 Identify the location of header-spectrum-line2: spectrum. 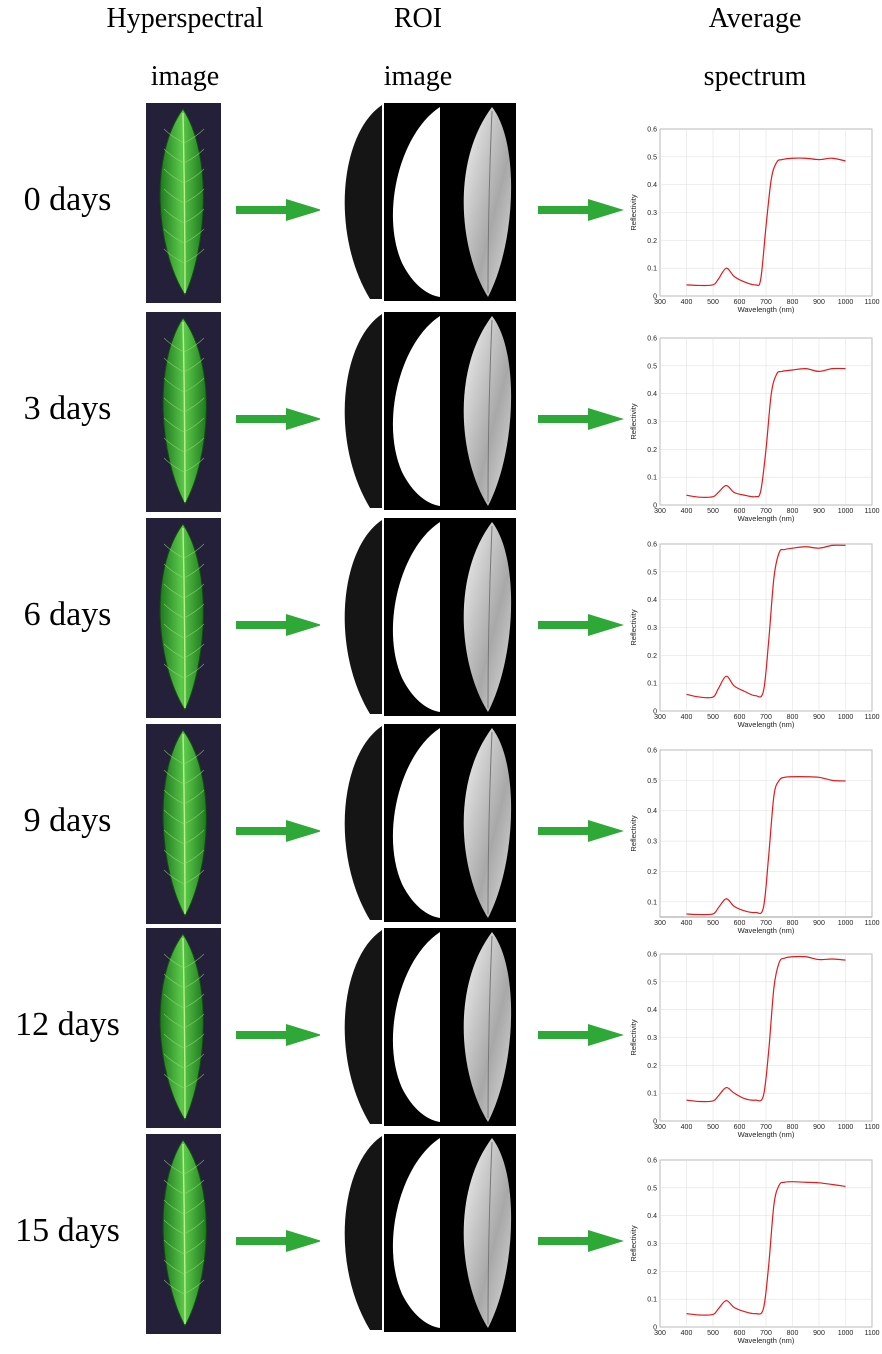
(755, 76).